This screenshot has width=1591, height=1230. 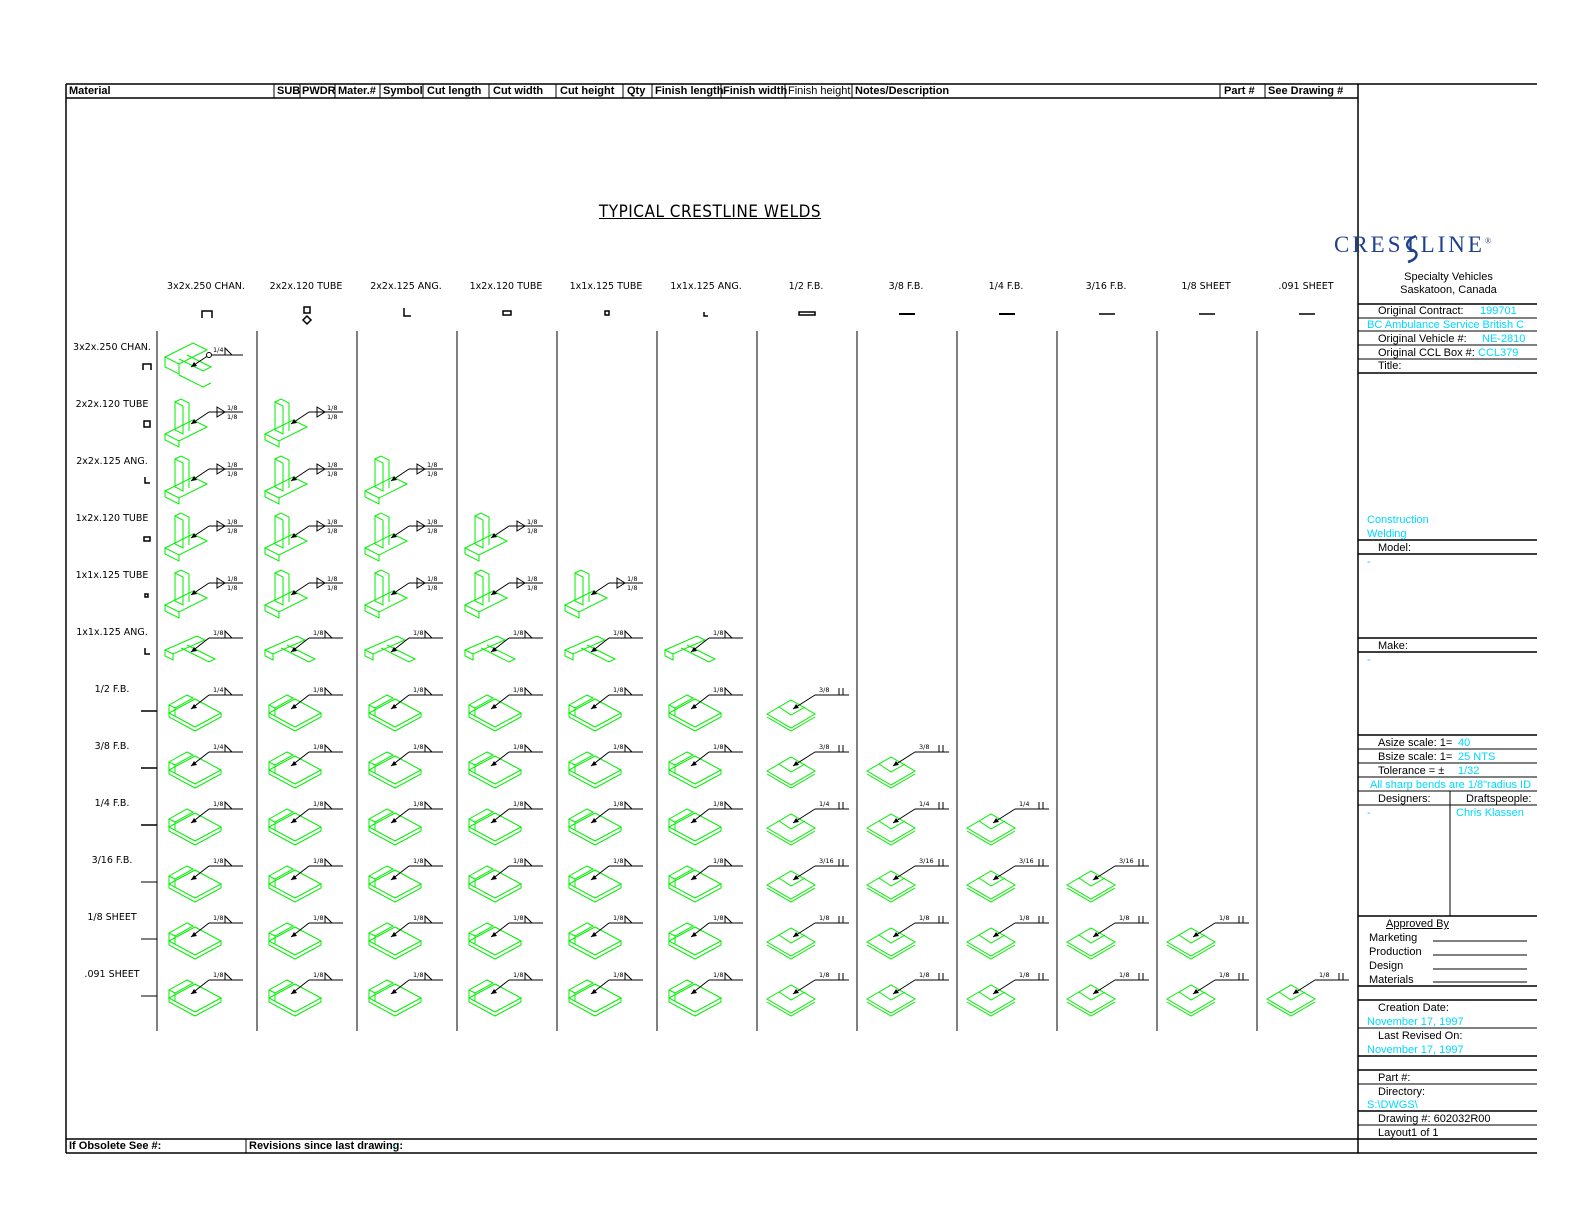 I want to click on column-header: 1/8 SHEET, so click(x=1206, y=286).